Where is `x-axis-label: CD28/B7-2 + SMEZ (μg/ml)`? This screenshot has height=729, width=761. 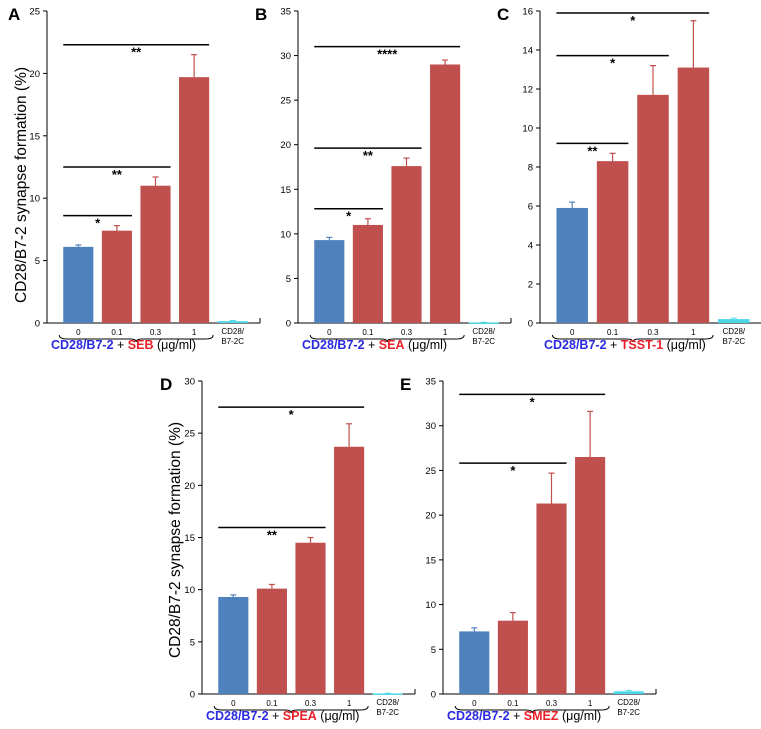
x-axis-label: CD28/B7-2 + SMEZ (μg/ml) is located at coordinates (524, 716).